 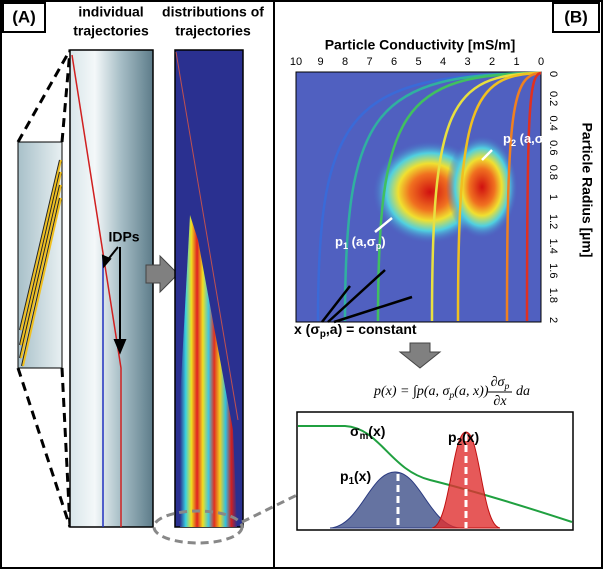 I want to click on distribution-plot, so click(x=435, y=471).